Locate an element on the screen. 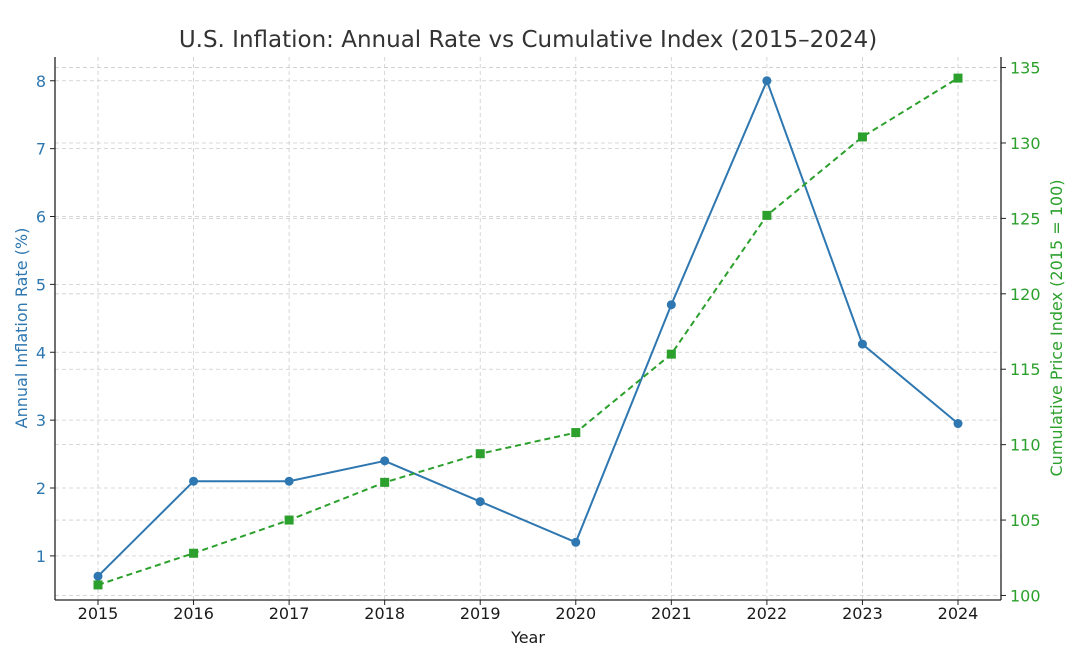  y-right-tick-label: 115 is located at coordinates (1025, 369).